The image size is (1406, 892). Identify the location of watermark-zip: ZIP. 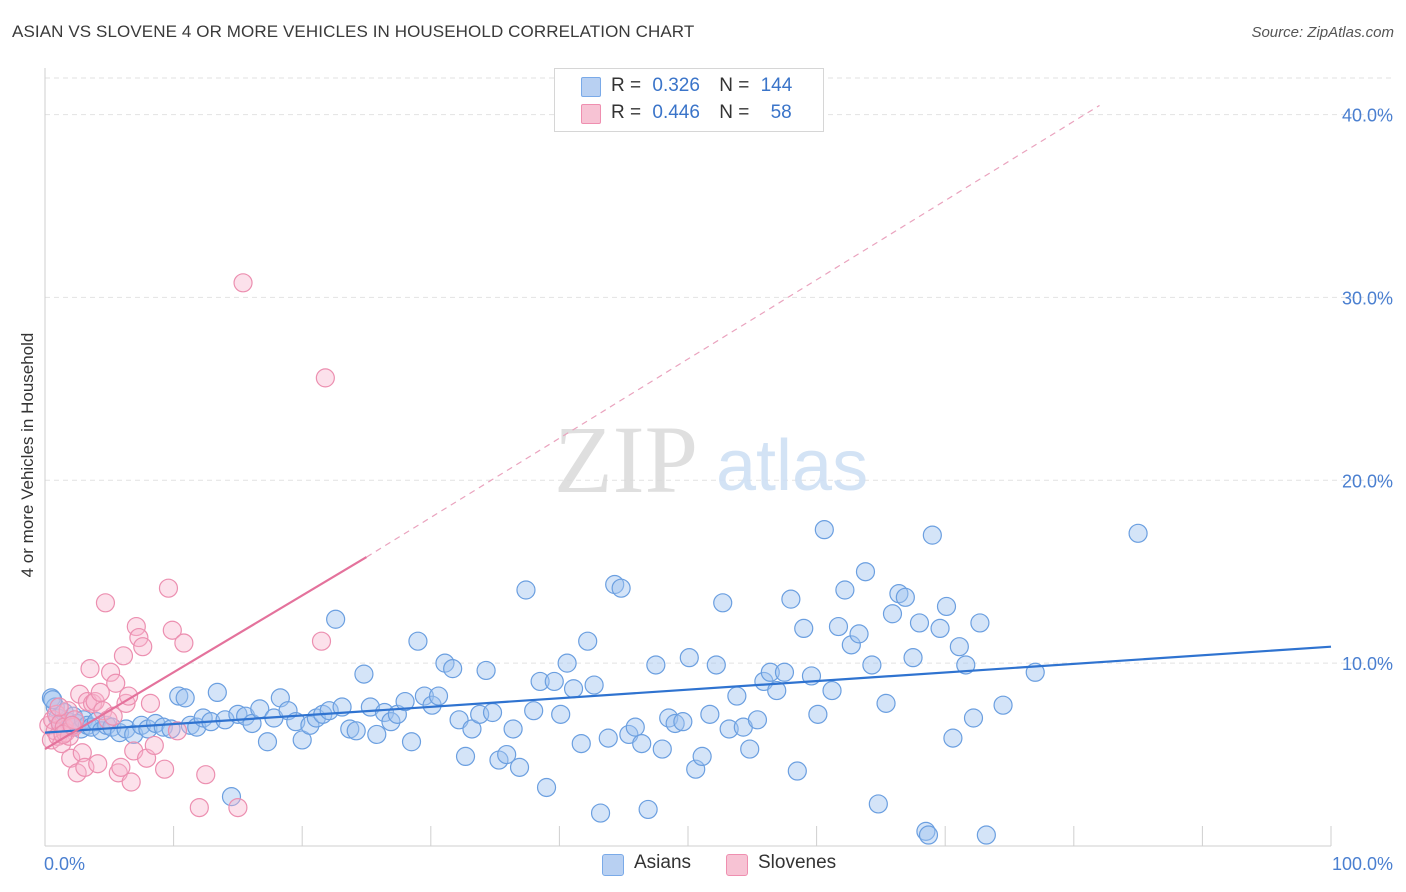
(626, 459).